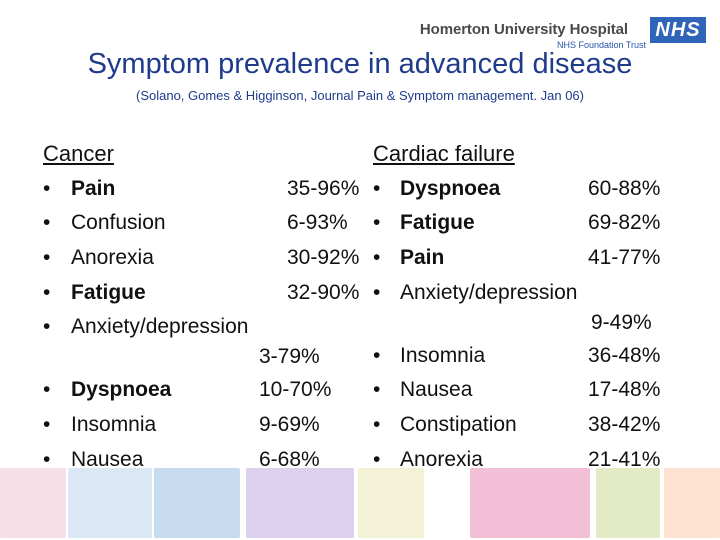 This screenshot has width=720, height=540. What do you see at coordinates (444, 153) in the screenshot?
I see `cardiac-failure-heading: Cardiac failure` at bounding box center [444, 153].